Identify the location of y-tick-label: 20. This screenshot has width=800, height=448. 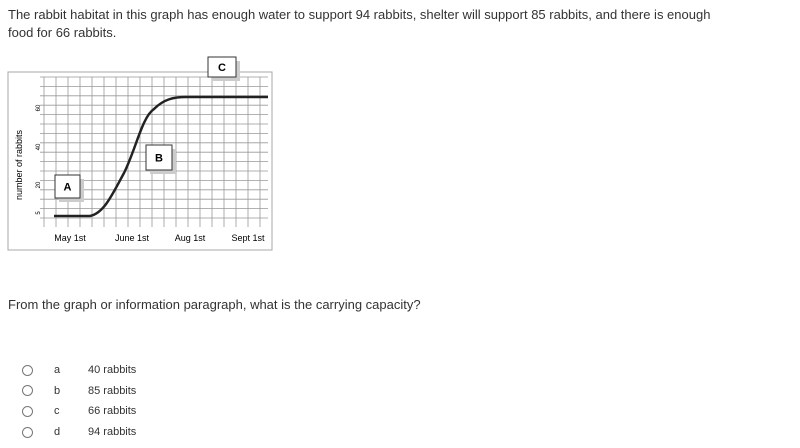
(39, 184).